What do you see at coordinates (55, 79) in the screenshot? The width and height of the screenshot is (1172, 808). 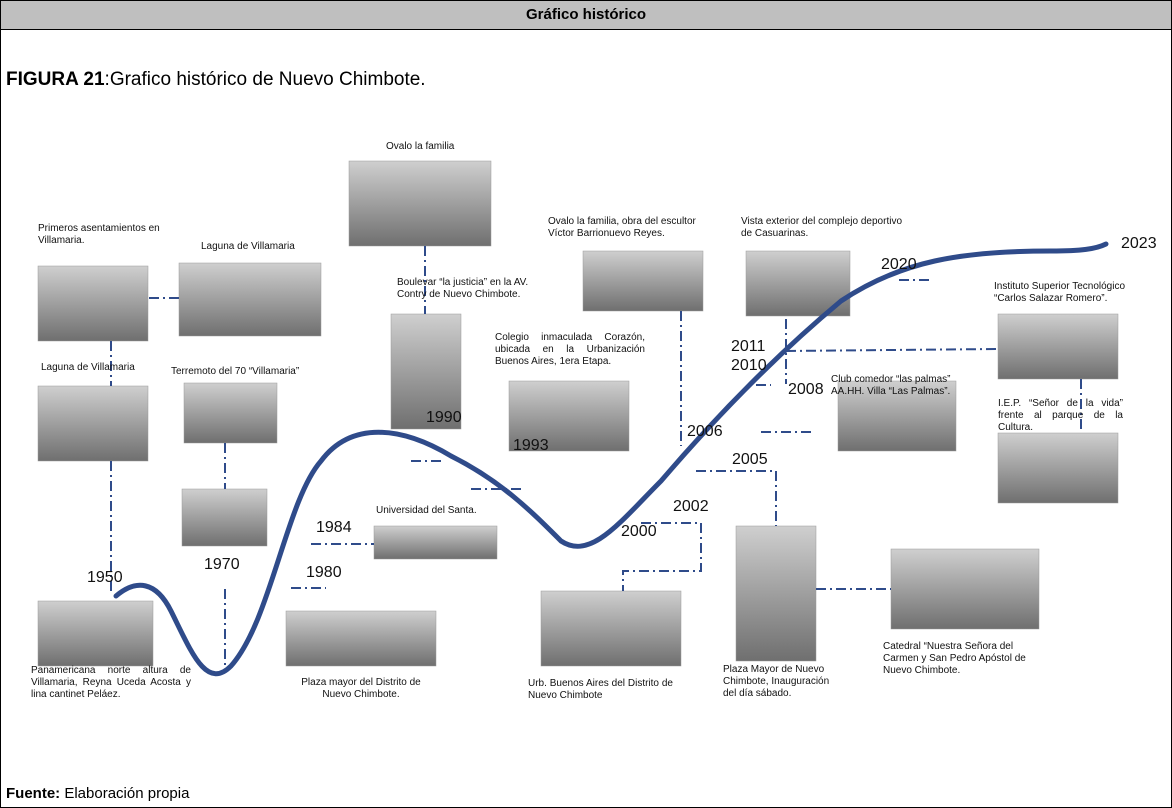 I see `figure-label: FIGURA 21` at bounding box center [55, 79].